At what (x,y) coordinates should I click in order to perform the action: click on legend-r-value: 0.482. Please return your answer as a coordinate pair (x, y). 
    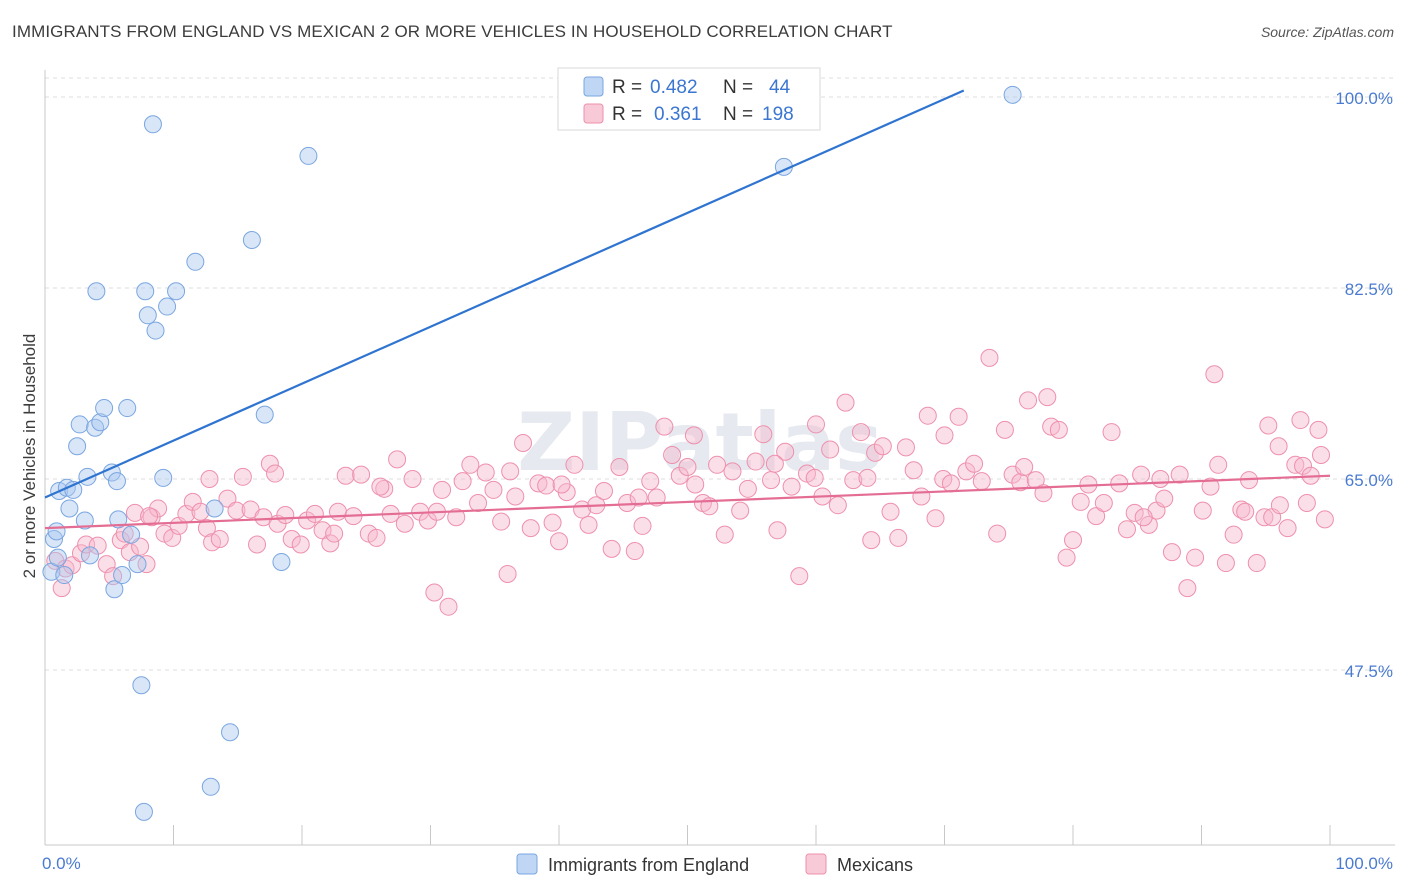
    Looking at the image, I should click on (674, 87).